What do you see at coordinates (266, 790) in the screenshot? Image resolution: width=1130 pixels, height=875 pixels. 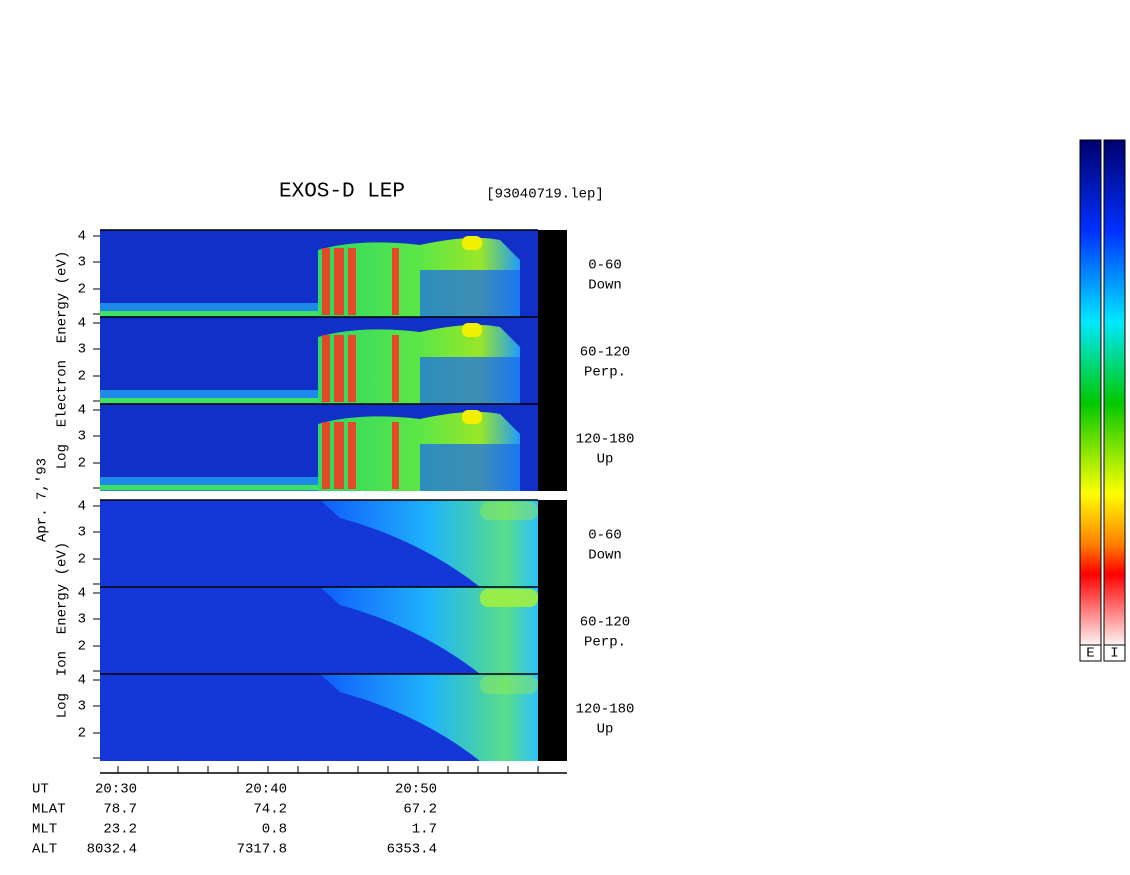 I see `time-label: 20:40` at bounding box center [266, 790].